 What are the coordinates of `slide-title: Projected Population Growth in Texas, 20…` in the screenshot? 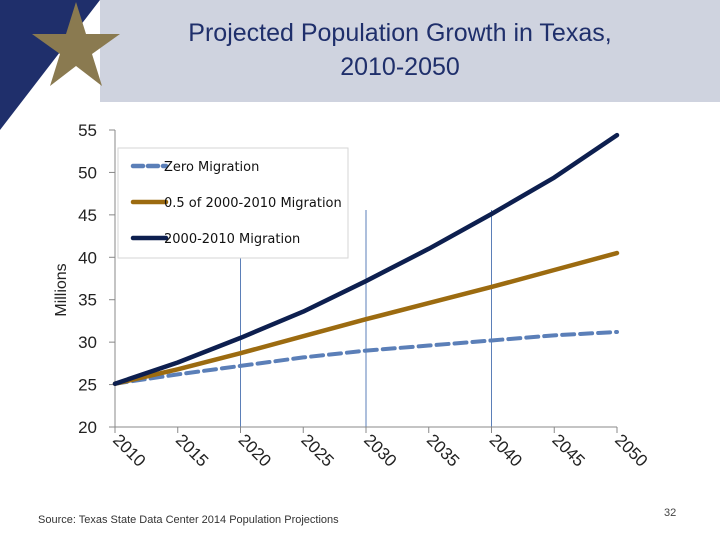 It's located at (400, 50).